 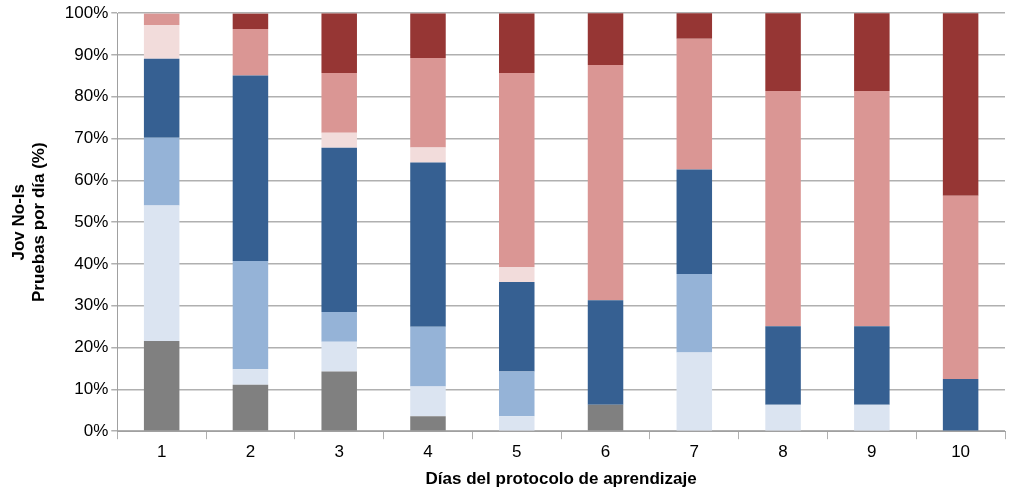 I want to click on y-tick-label: 90%, so click(x=91, y=54).